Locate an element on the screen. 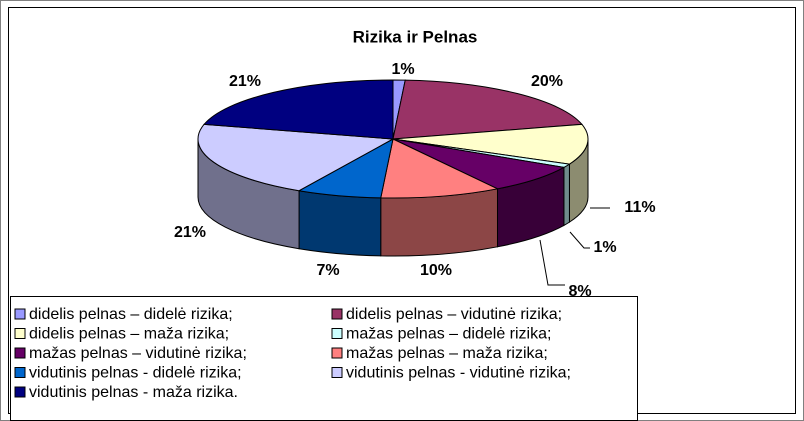 Image resolution: width=804 pixels, height=421 pixels. legend-label: vidutinis pelnas - vidutinė rizika; is located at coordinates (458, 373).